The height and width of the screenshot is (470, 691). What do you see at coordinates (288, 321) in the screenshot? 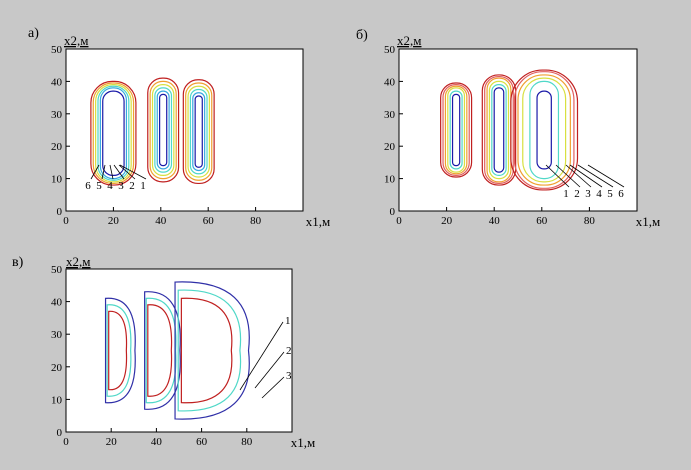
I see `contour-number-label: 1` at bounding box center [288, 321].